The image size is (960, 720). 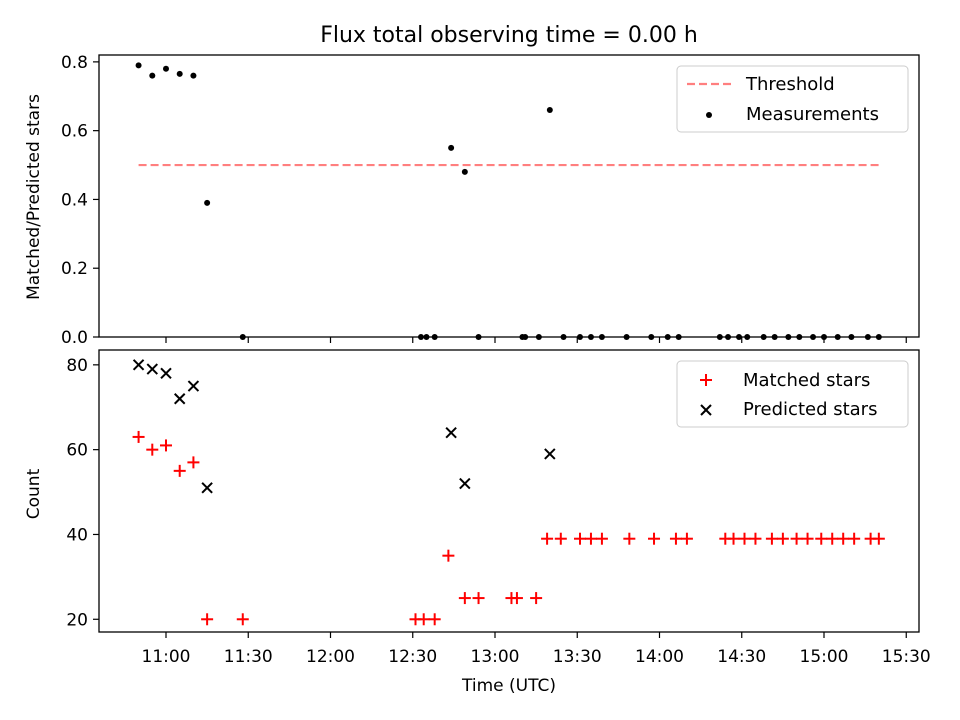 What do you see at coordinates (330, 657) in the screenshot?
I see `x-tick-label: 12:00` at bounding box center [330, 657].